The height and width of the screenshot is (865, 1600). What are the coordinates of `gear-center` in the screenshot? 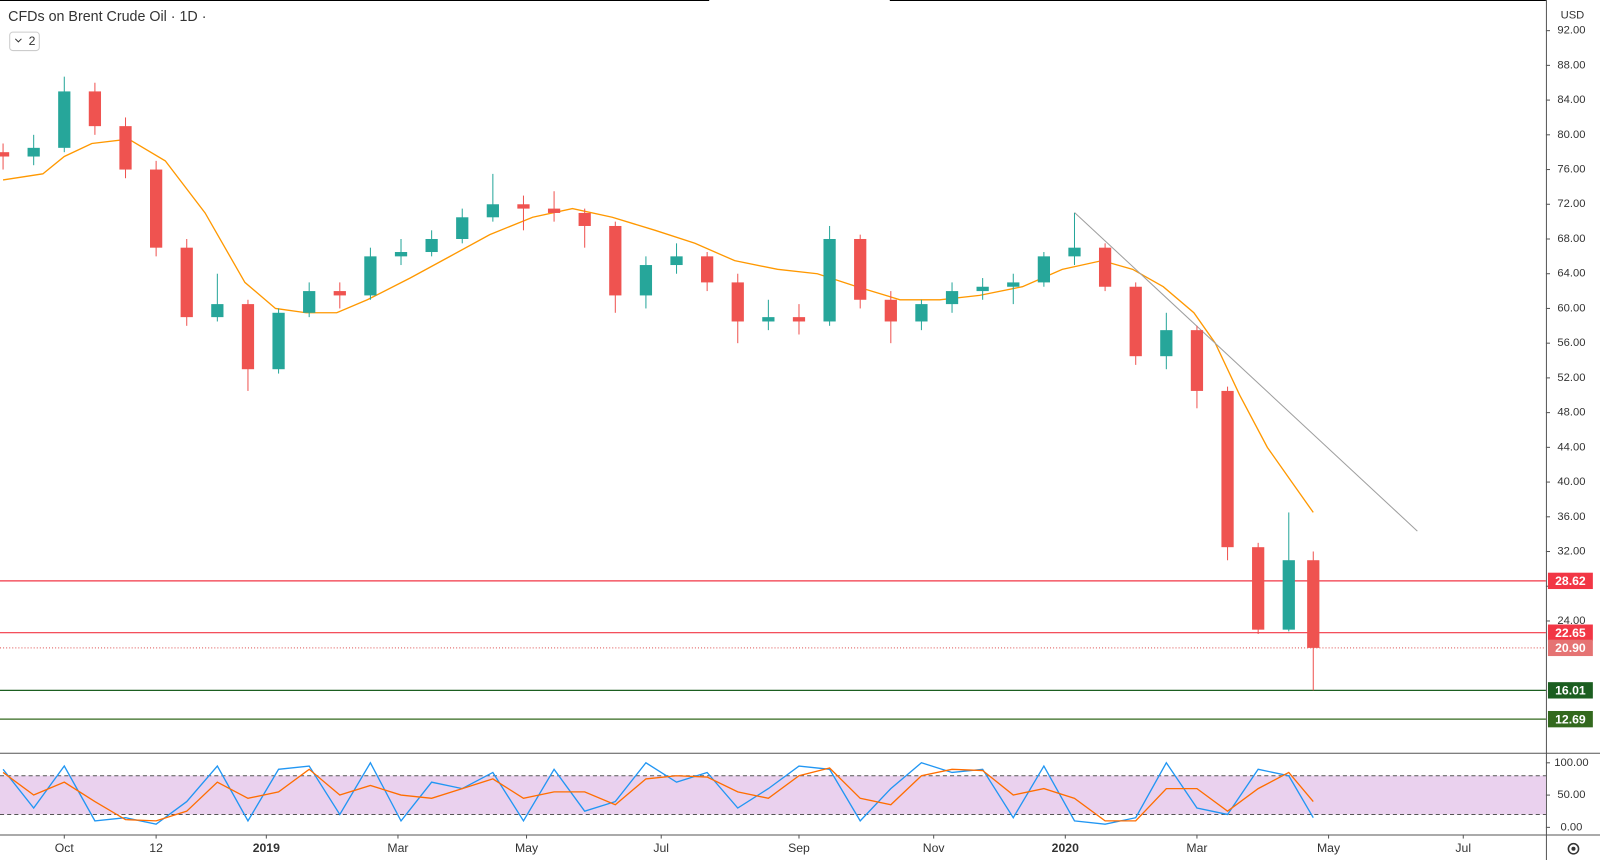 It's located at (1573, 848).